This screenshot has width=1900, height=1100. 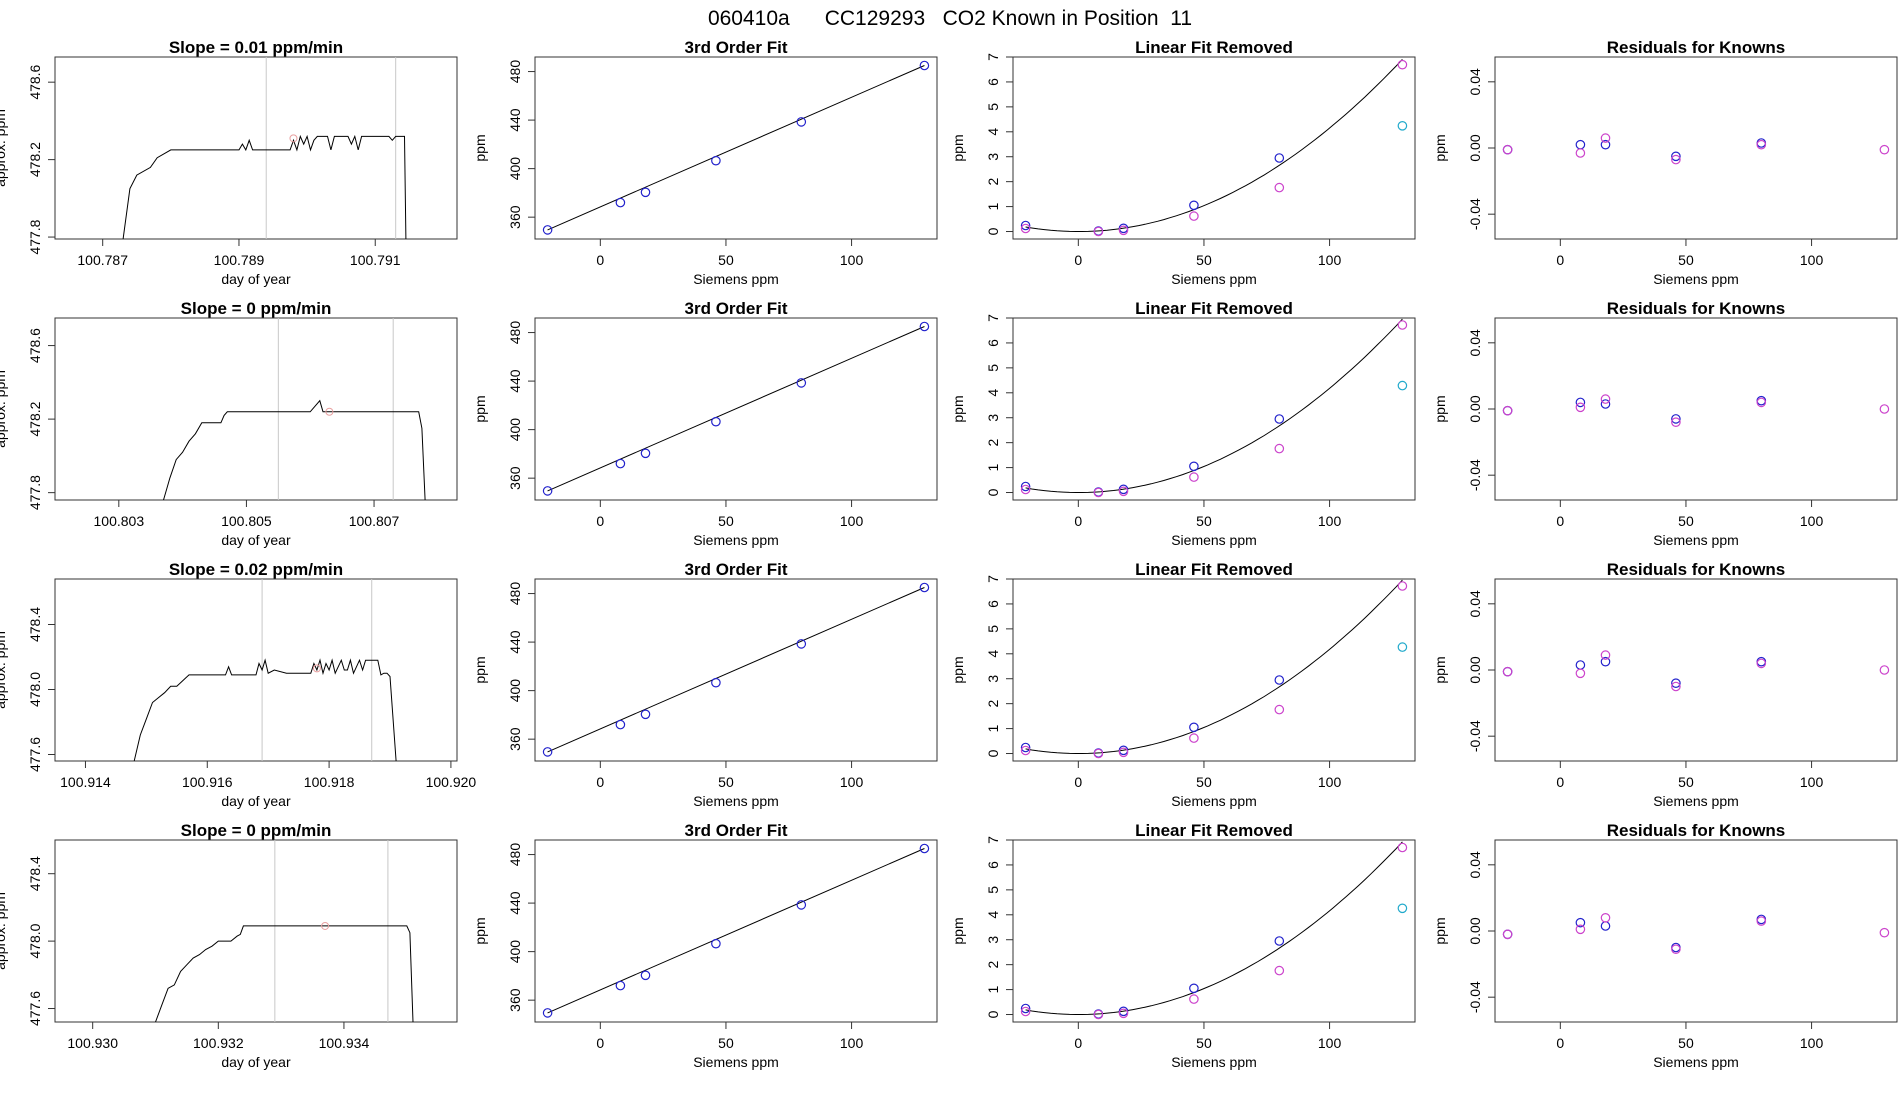 What do you see at coordinates (1214, 308) in the screenshot?
I see `panel-title: Linear Fit Removed` at bounding box center [1214, 308].